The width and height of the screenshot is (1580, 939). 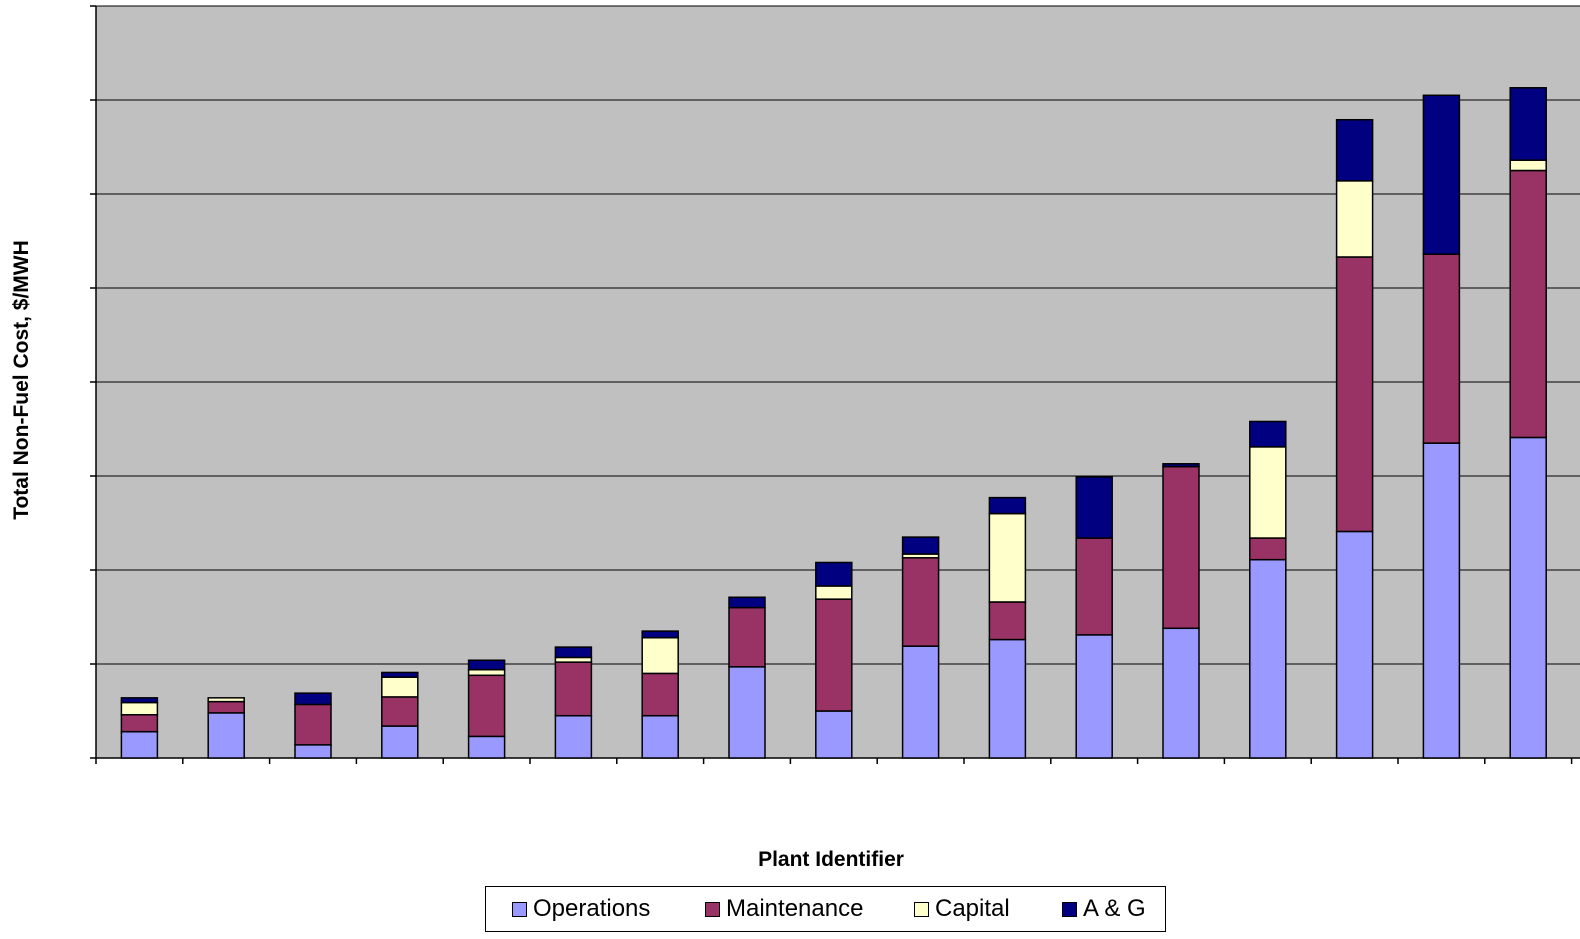 What do you see at coordinates (831, 859) in the screenshot?
I see `x-axis-label: Plant Identifier` at bounding box center [831, 859].